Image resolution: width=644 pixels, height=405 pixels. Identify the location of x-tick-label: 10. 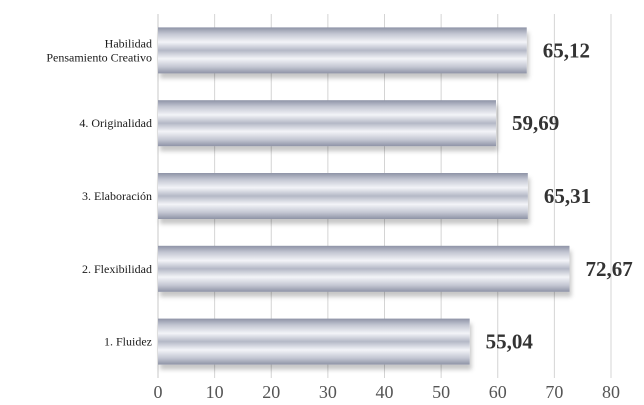
(215, 392).